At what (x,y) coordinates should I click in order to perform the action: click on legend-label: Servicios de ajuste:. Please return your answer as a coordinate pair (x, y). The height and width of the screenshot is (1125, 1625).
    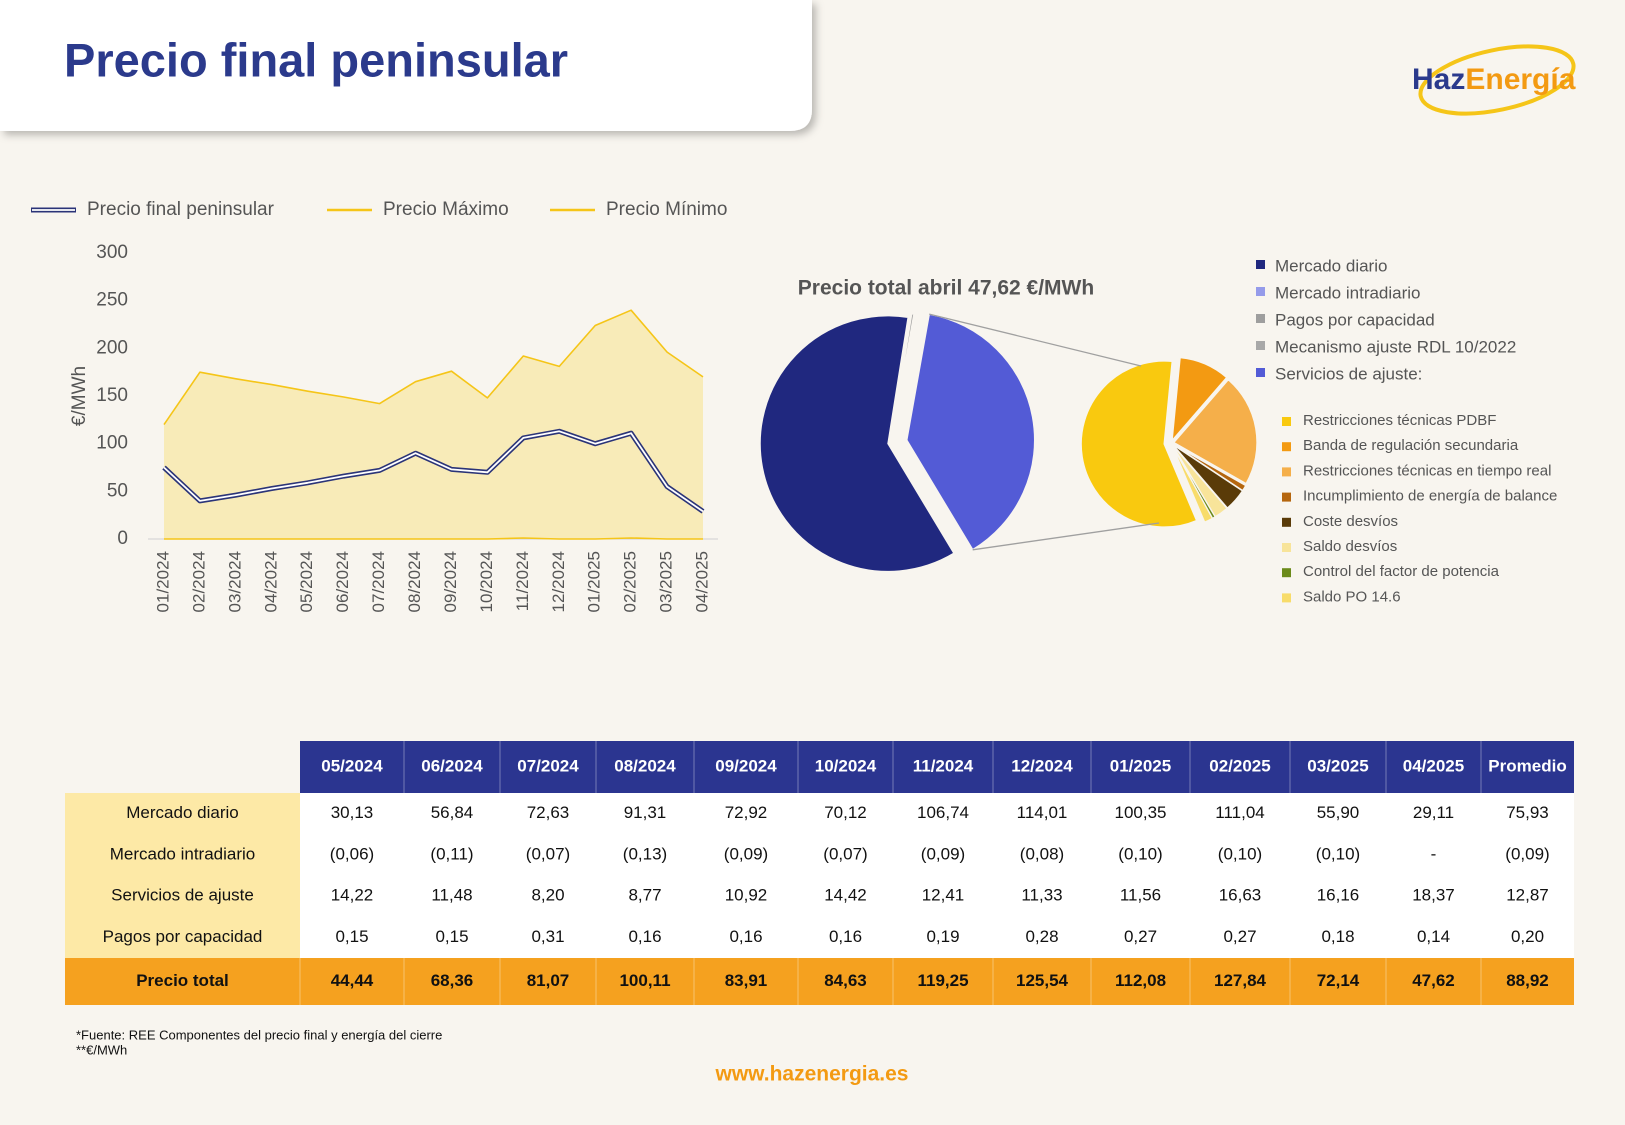
    Looking at the image, I should click on (1348, 373).